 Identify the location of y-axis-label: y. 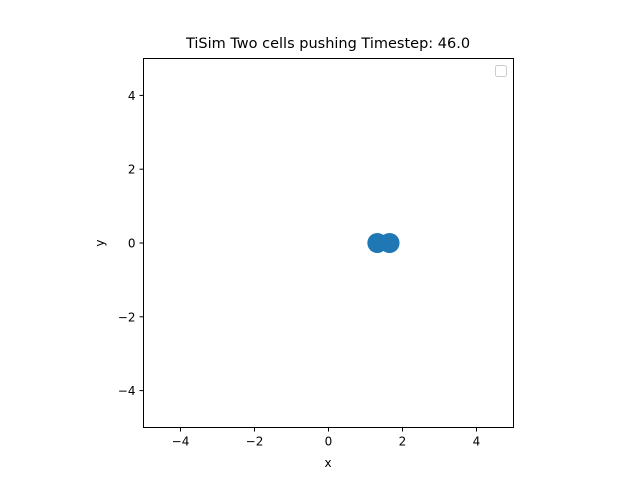
(100, 242).